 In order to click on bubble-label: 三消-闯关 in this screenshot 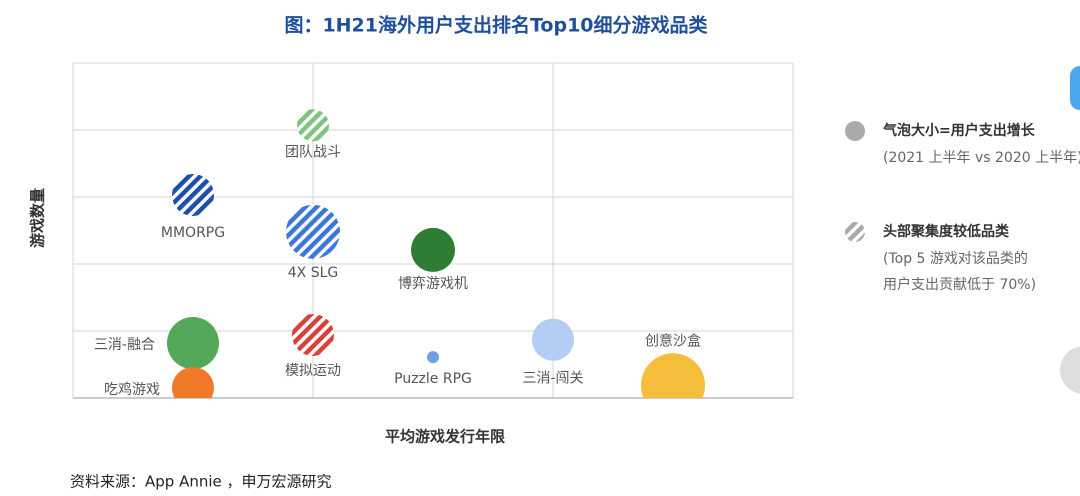, I will do `click(552, 379)`.